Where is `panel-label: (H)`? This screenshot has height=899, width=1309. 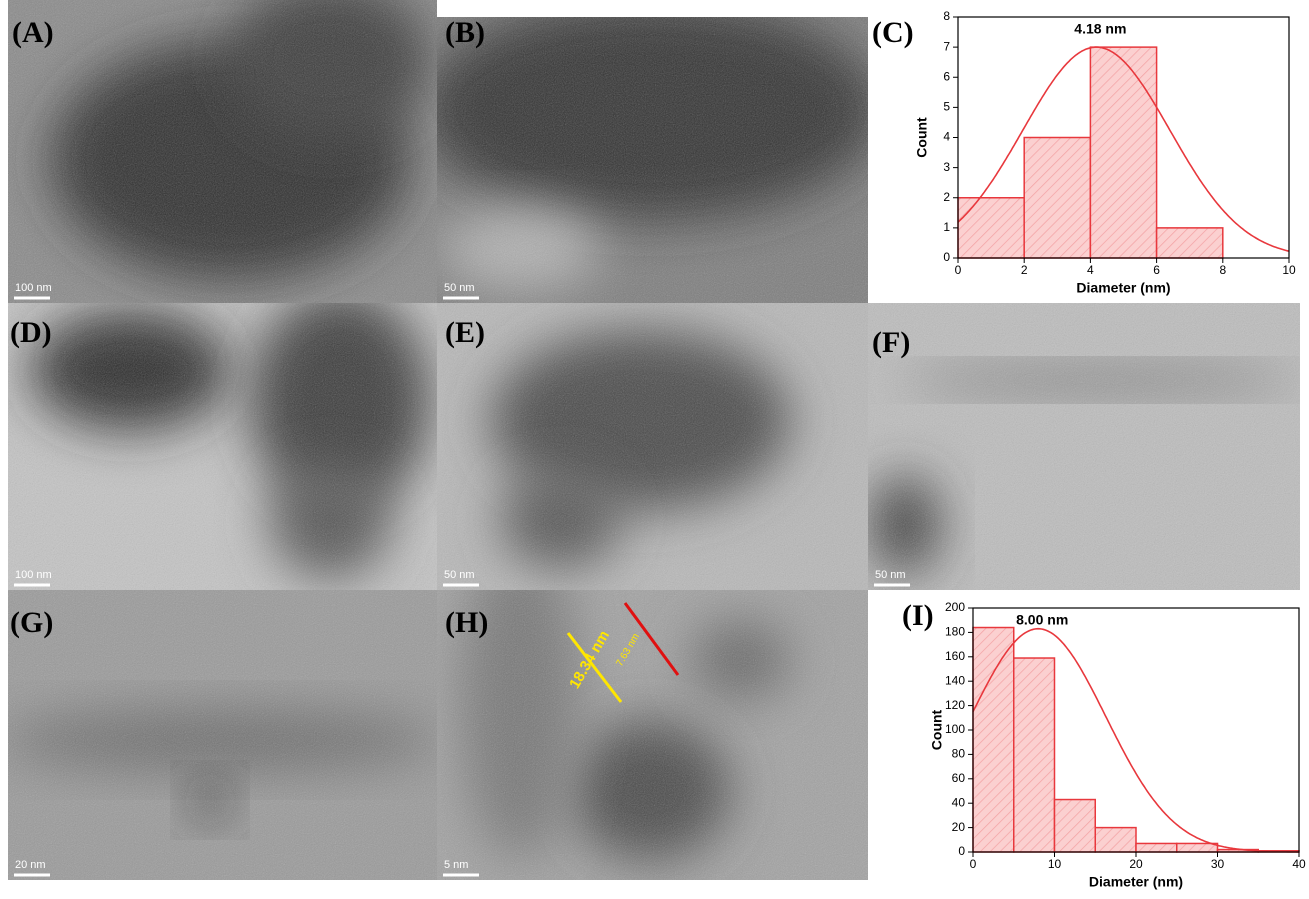
panel-label: (H) is located at coordinates (466, 622).